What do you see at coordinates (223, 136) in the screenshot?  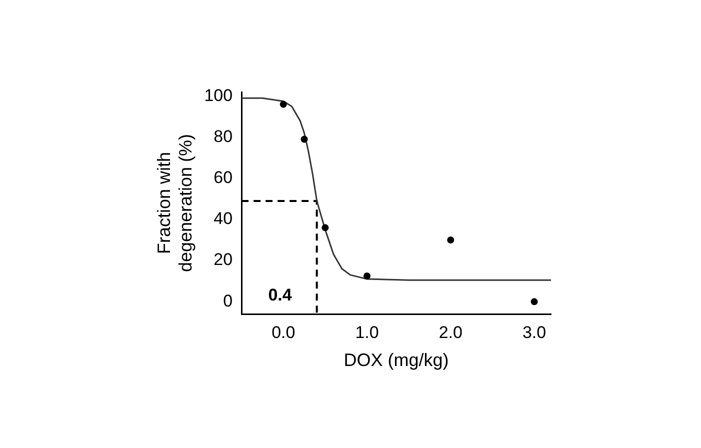 I see `y-tick-label: 80` at bounding box center [223, 136].